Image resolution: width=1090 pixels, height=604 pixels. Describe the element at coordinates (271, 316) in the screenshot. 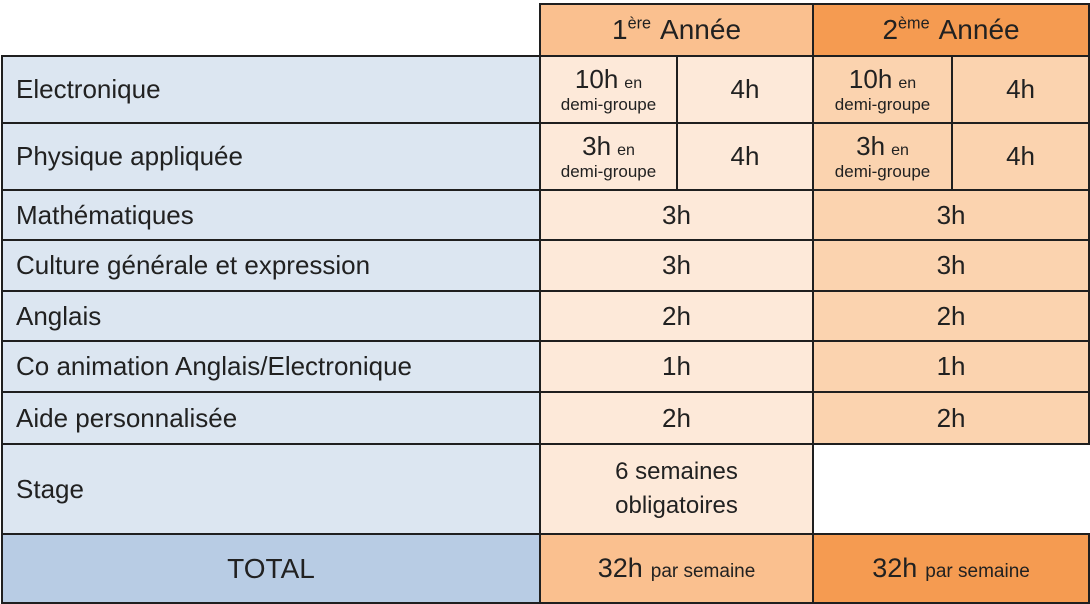

I see `subject-label-anglais: Anglais` at that location.